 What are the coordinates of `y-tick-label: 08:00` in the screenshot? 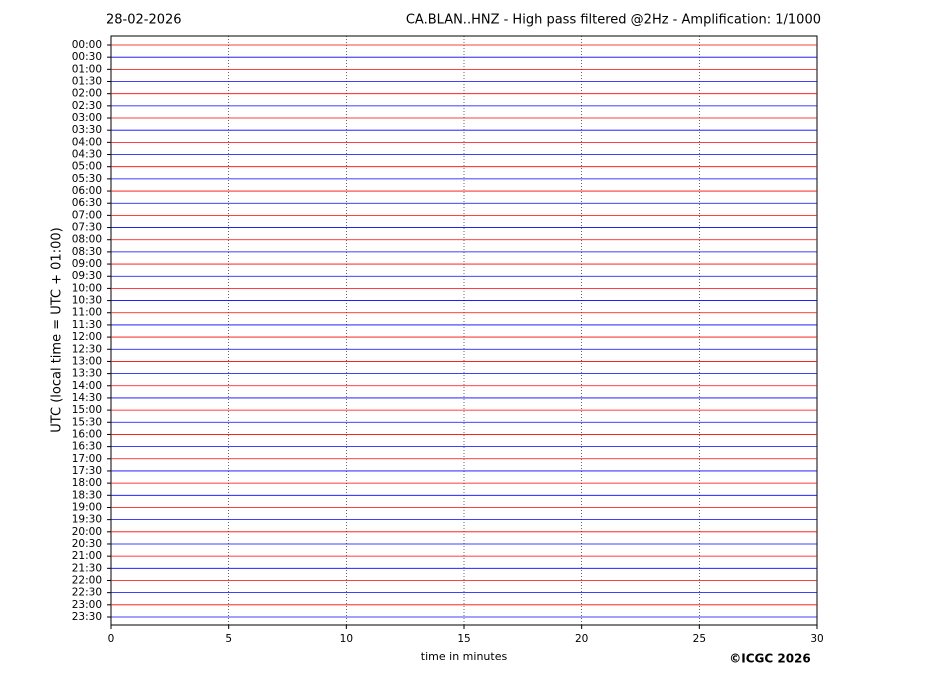 It's located at (87, 240).